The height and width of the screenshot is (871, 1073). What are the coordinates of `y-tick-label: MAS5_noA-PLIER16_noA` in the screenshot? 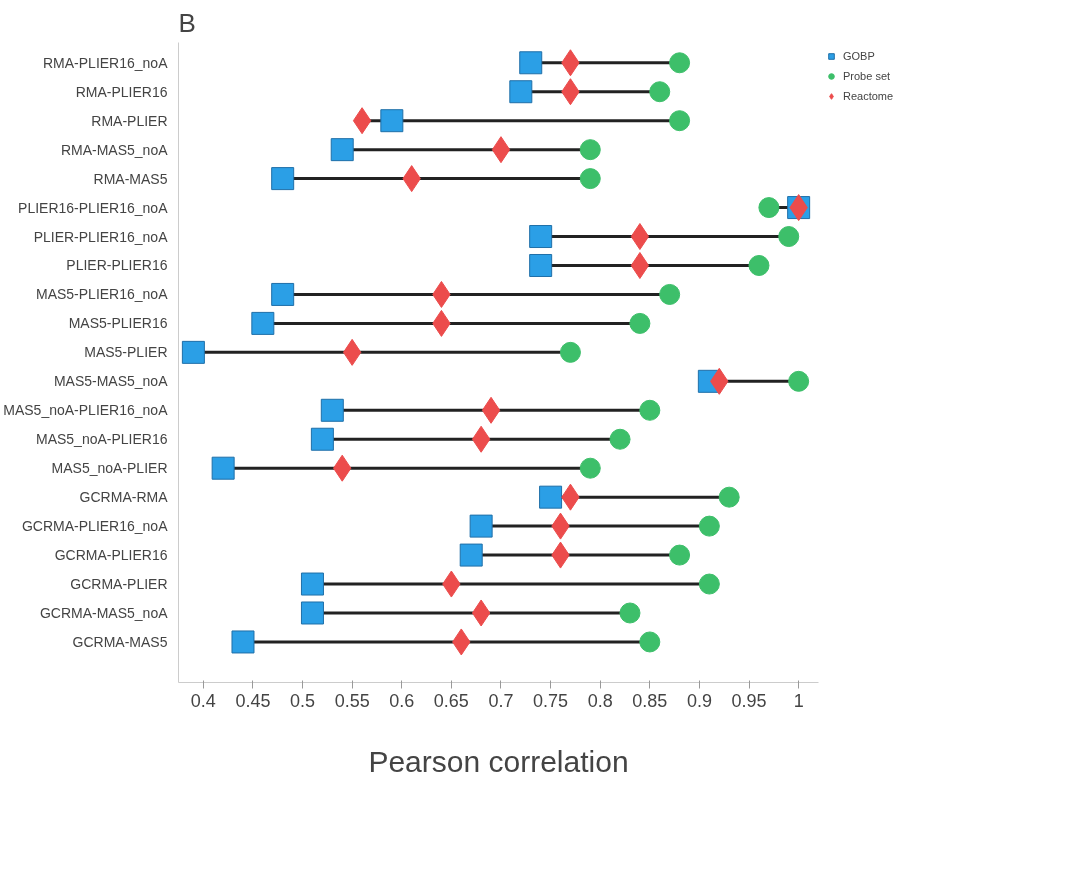 It's located at (86, 410).